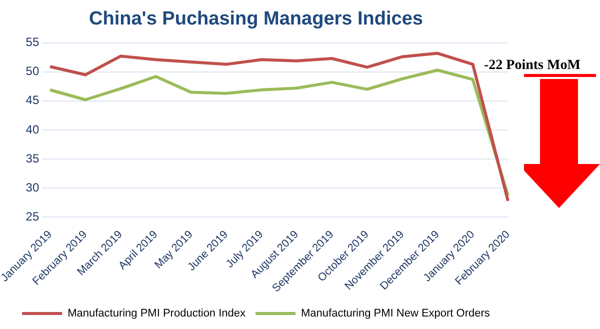  What do you see at coordinates (157, 314) in the screenshot?
I see `legend-label: Manufacturing PMI Production Index` at bounding box center [157, 314].